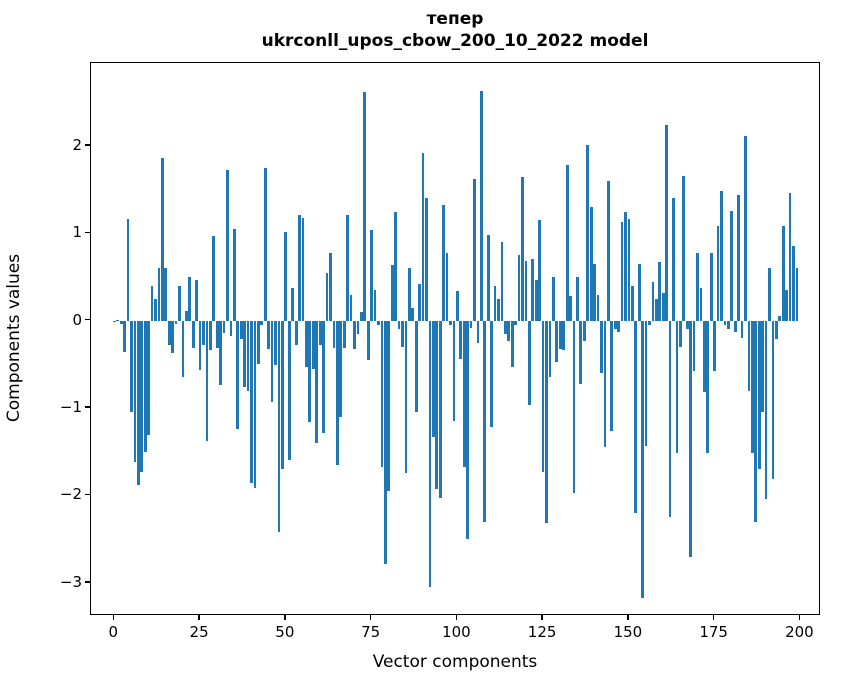 Image resolution: width=847 pixels, height=696 pixels. I want to click on x-tick-label-200: 200, so click(799, 632).